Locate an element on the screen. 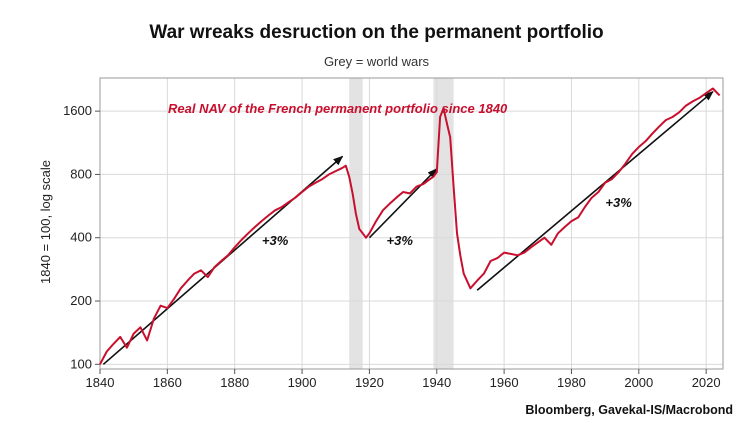  x-tick-label: 1980 is located at coordinates (571, 382).